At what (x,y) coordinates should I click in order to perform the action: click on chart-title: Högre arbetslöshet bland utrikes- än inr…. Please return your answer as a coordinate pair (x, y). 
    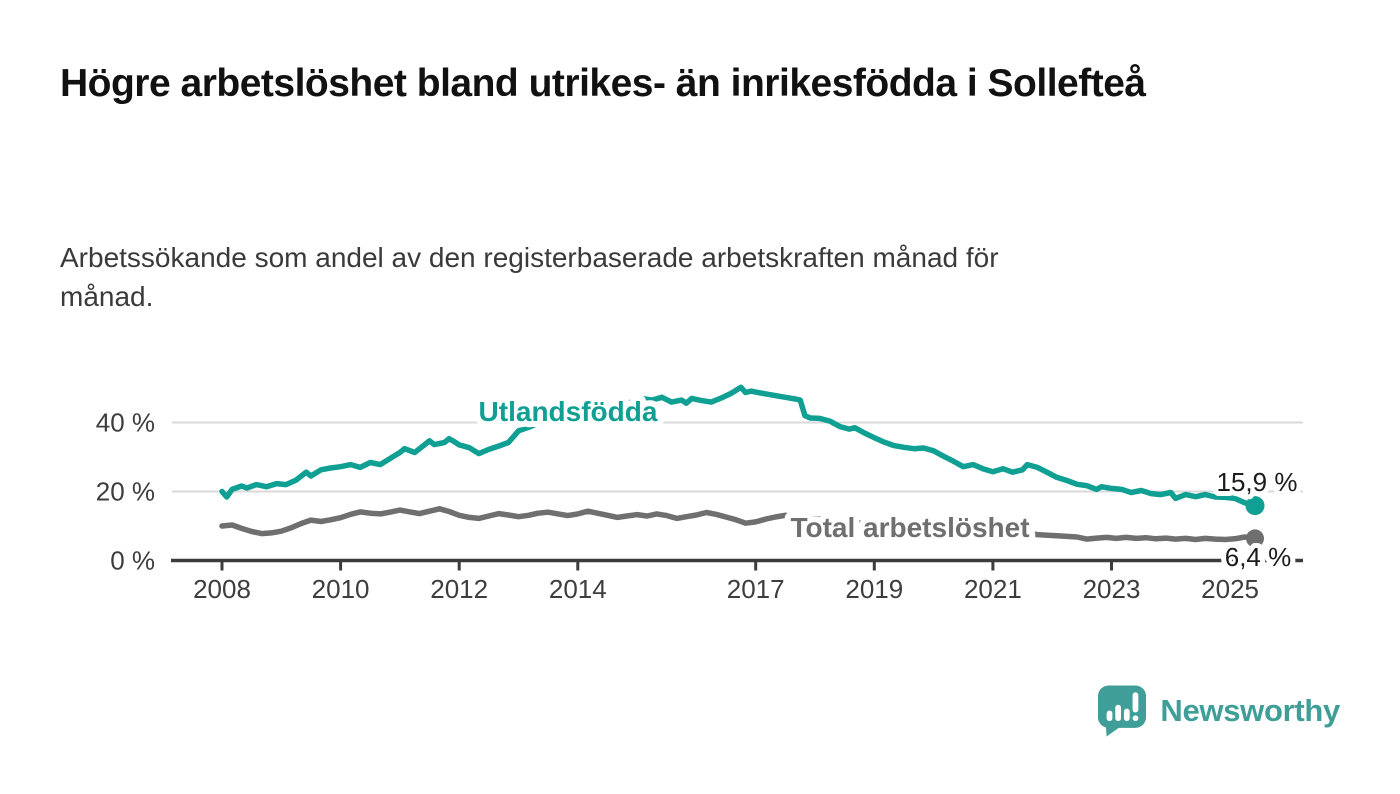
    Looking at the image, I should click on (603, 83).